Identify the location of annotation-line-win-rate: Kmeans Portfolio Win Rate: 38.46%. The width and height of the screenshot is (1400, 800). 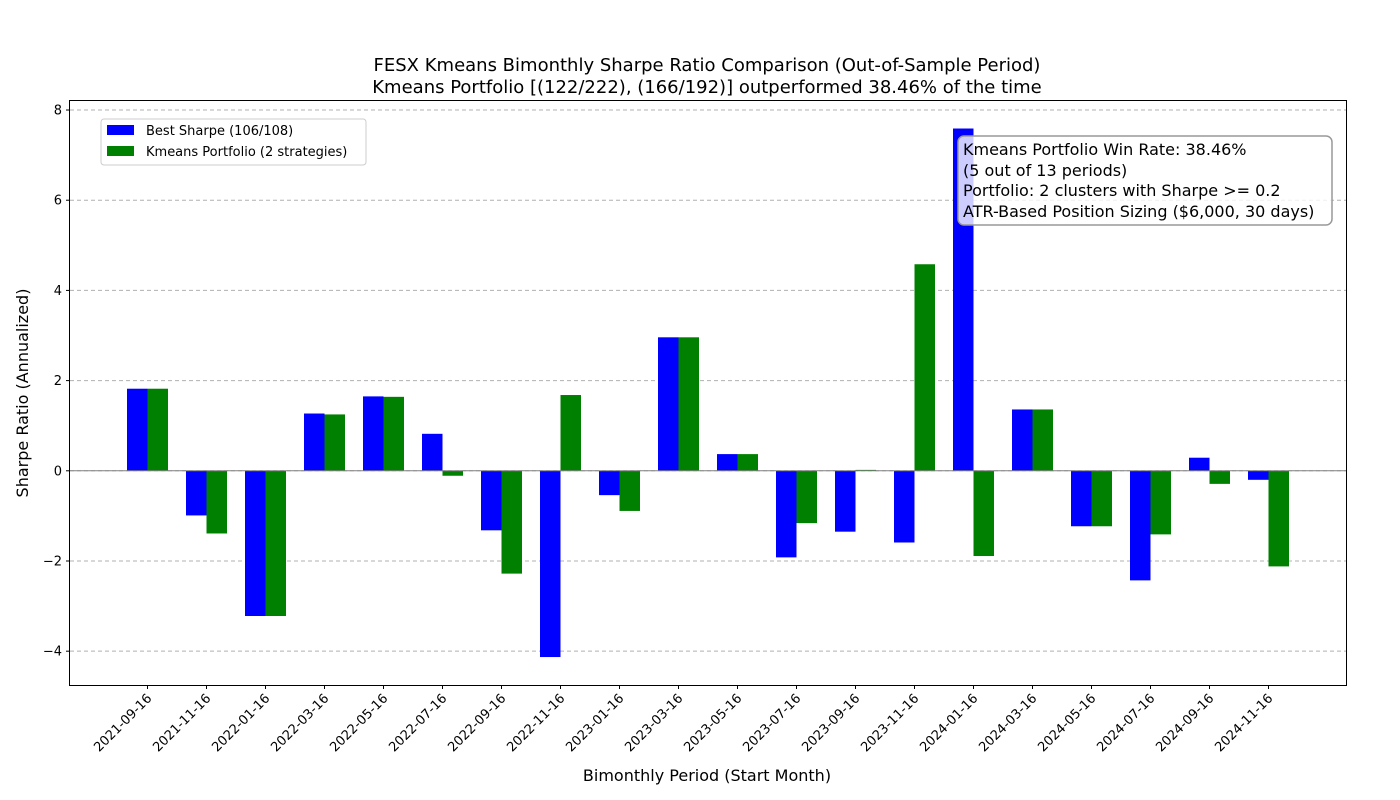
(1105, 149).